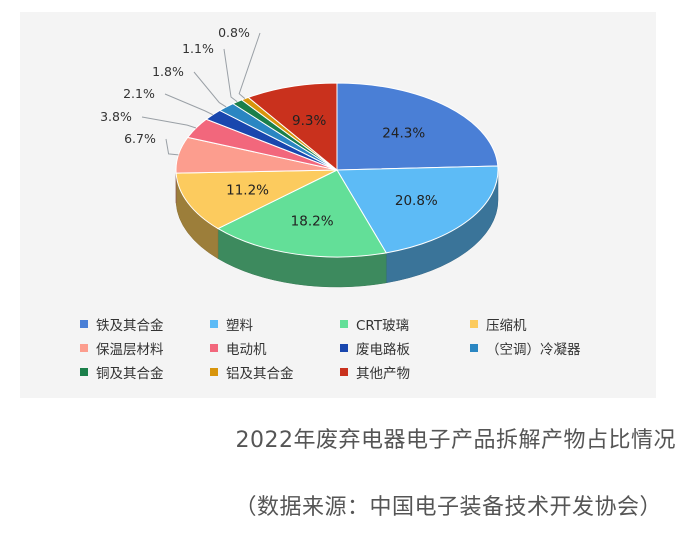 Image resolution: width=696 pixels, height=547 pixels. I want to click on leader-line-（空调）冷凝器, so click(210, 89).